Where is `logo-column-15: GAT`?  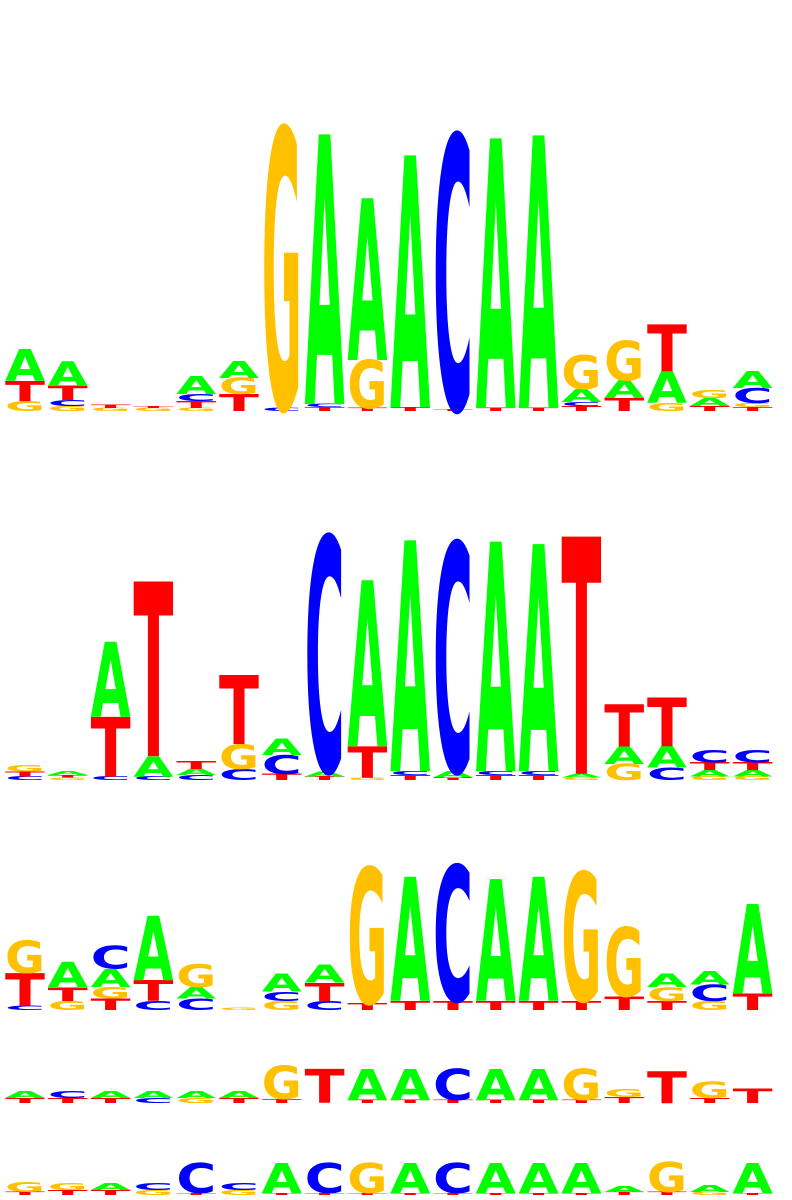
logo-column-15: GAT is located at coordinates (624, 738).